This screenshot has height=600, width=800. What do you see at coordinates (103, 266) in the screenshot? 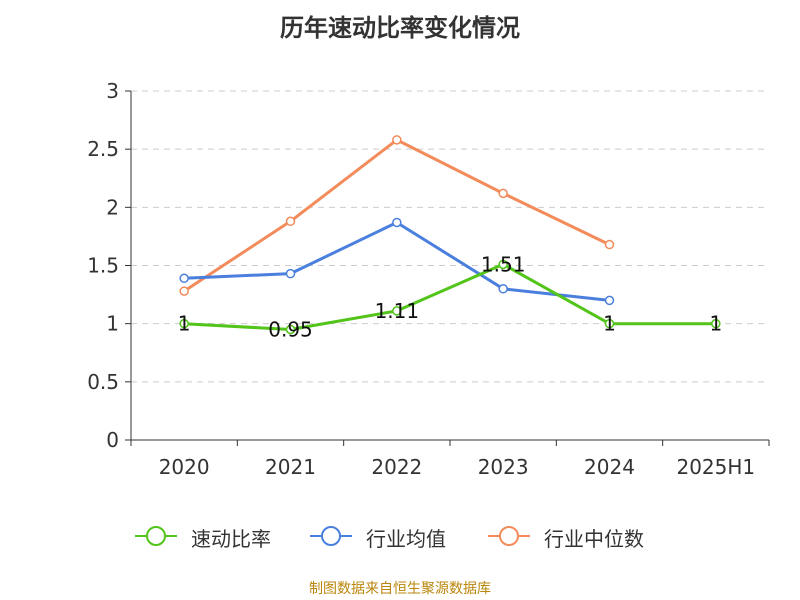
I see `y-tick-label: 1.5` at bounding box center [103, 266].